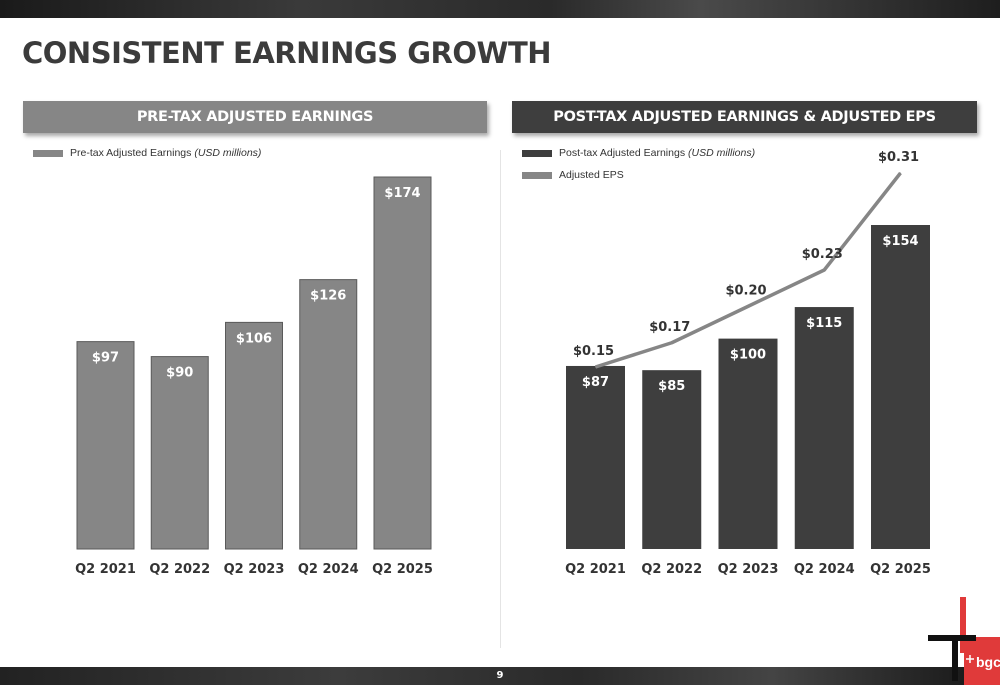 The height and width of the screenshot is (685, 1000). I want to click on eps-label-0: $0.15, so click(593, 351).